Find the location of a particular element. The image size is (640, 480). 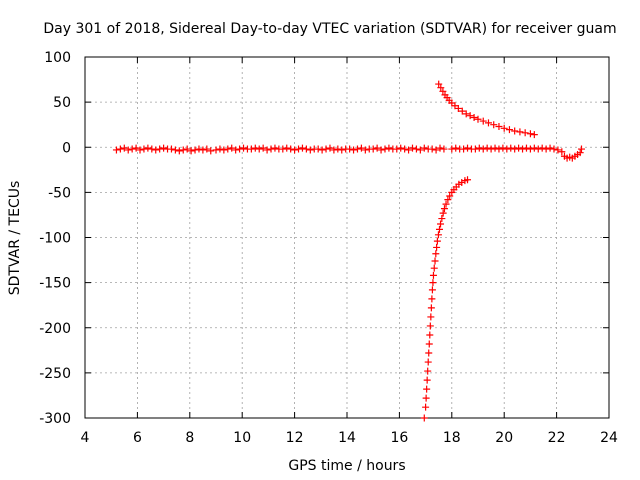

y-tick-label: -100 is located at coordinates (55, 239).